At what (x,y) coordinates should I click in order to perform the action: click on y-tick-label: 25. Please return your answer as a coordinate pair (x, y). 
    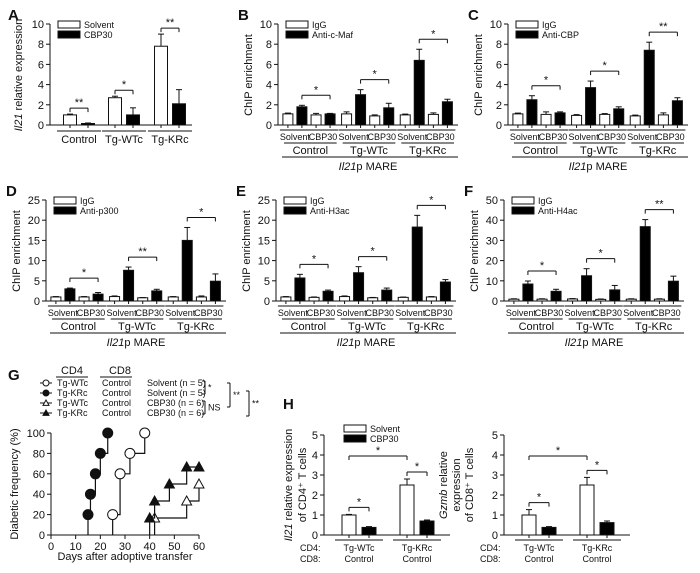
    Looking at the image, I should click on (34, 201).